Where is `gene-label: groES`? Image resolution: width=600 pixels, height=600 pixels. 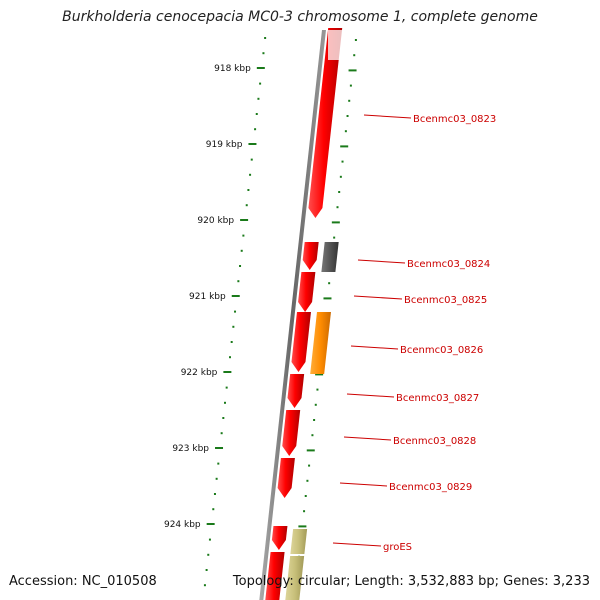 gene-label: groES is located at coordinates (397, 547).